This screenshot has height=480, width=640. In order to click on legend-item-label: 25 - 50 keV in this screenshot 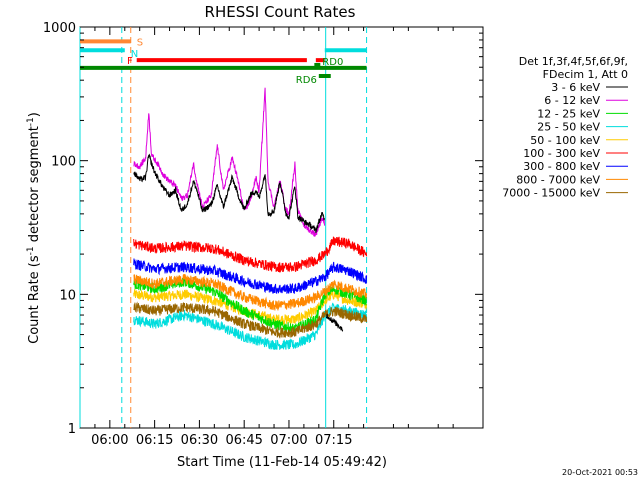, I will do `click(568, 127)`.